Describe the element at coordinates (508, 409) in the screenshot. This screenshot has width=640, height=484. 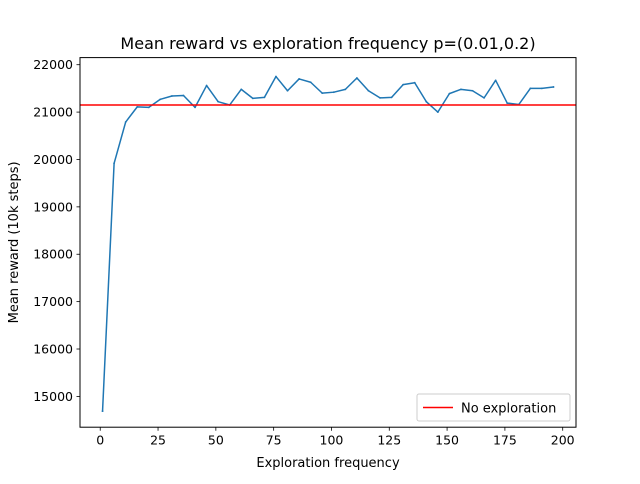
I see `legend-label-no-exploration: No exploration` at that location.